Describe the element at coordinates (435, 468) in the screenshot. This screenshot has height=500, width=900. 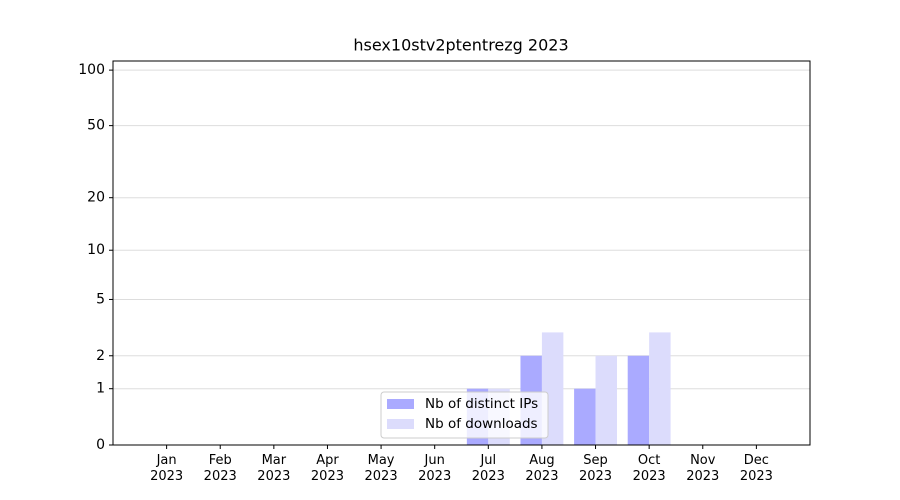
I see `x-tick-label: Jun 2023` at that location.